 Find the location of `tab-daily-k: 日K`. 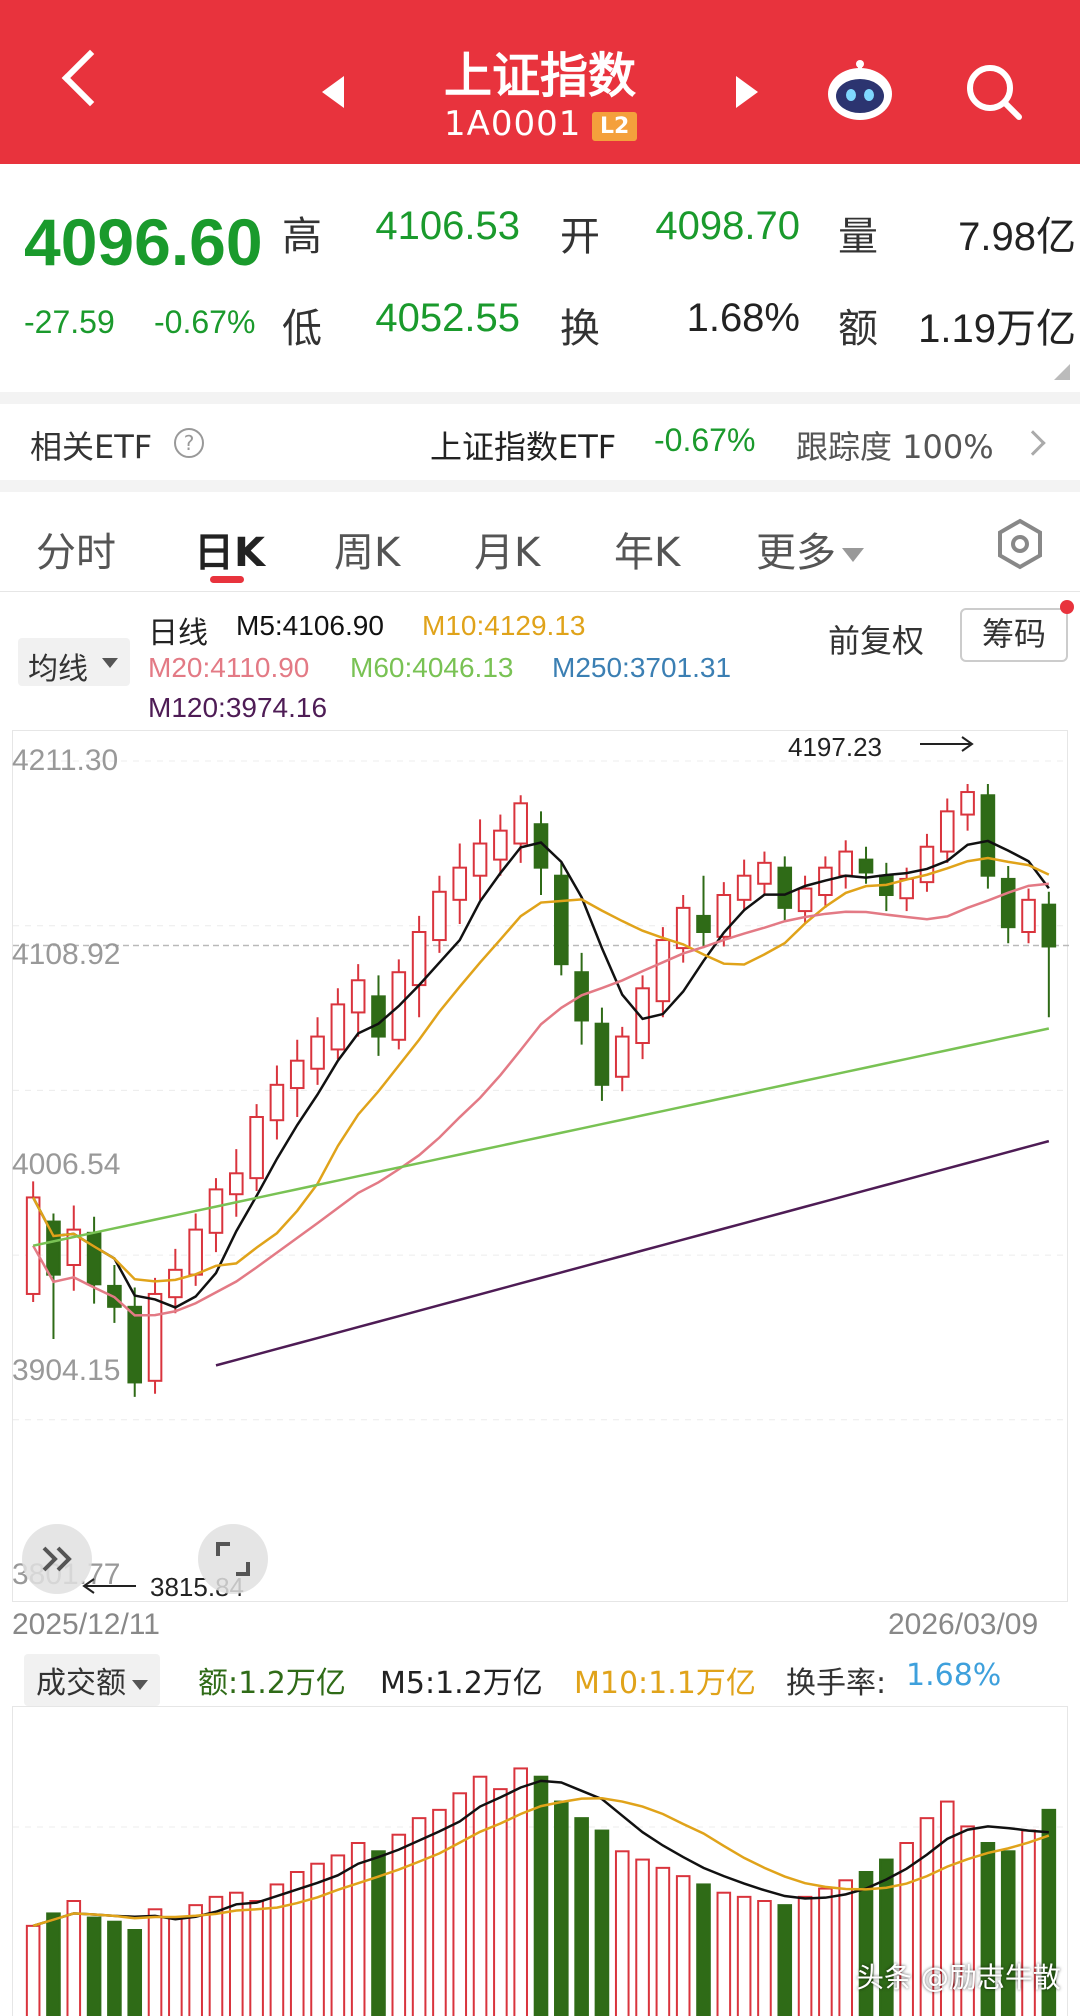

tab-daily-k: 日K is located at coordinates (229, 553).